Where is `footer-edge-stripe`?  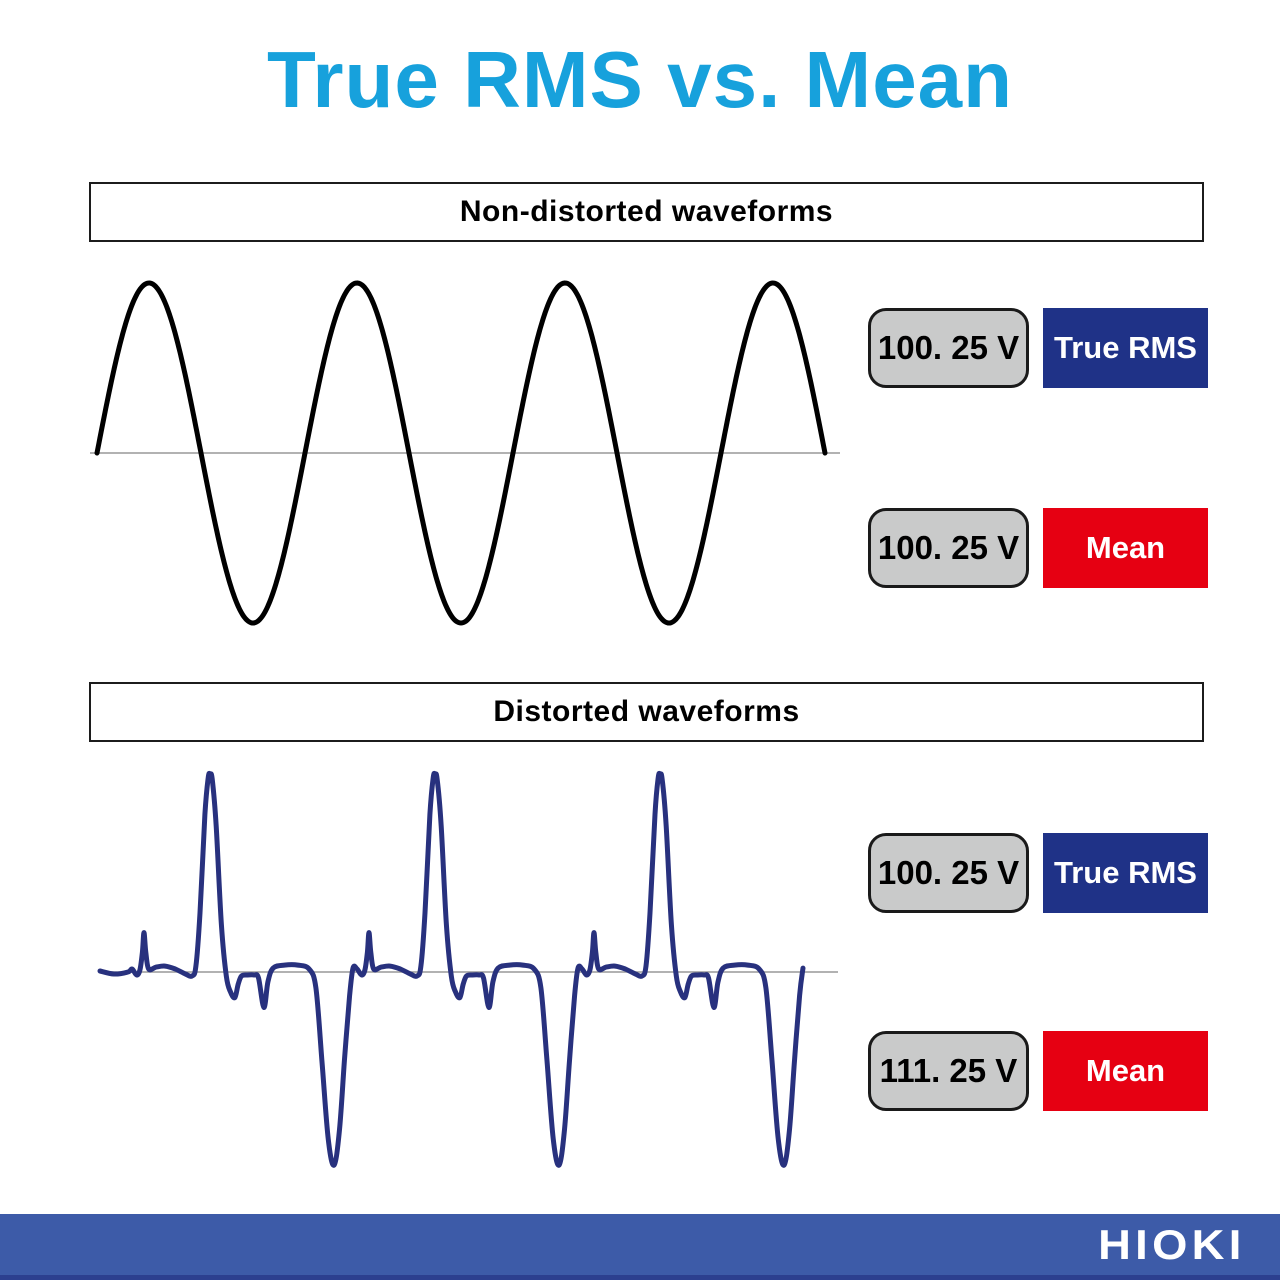 footer-edge-stripe is located at coordinates (640, 1277).